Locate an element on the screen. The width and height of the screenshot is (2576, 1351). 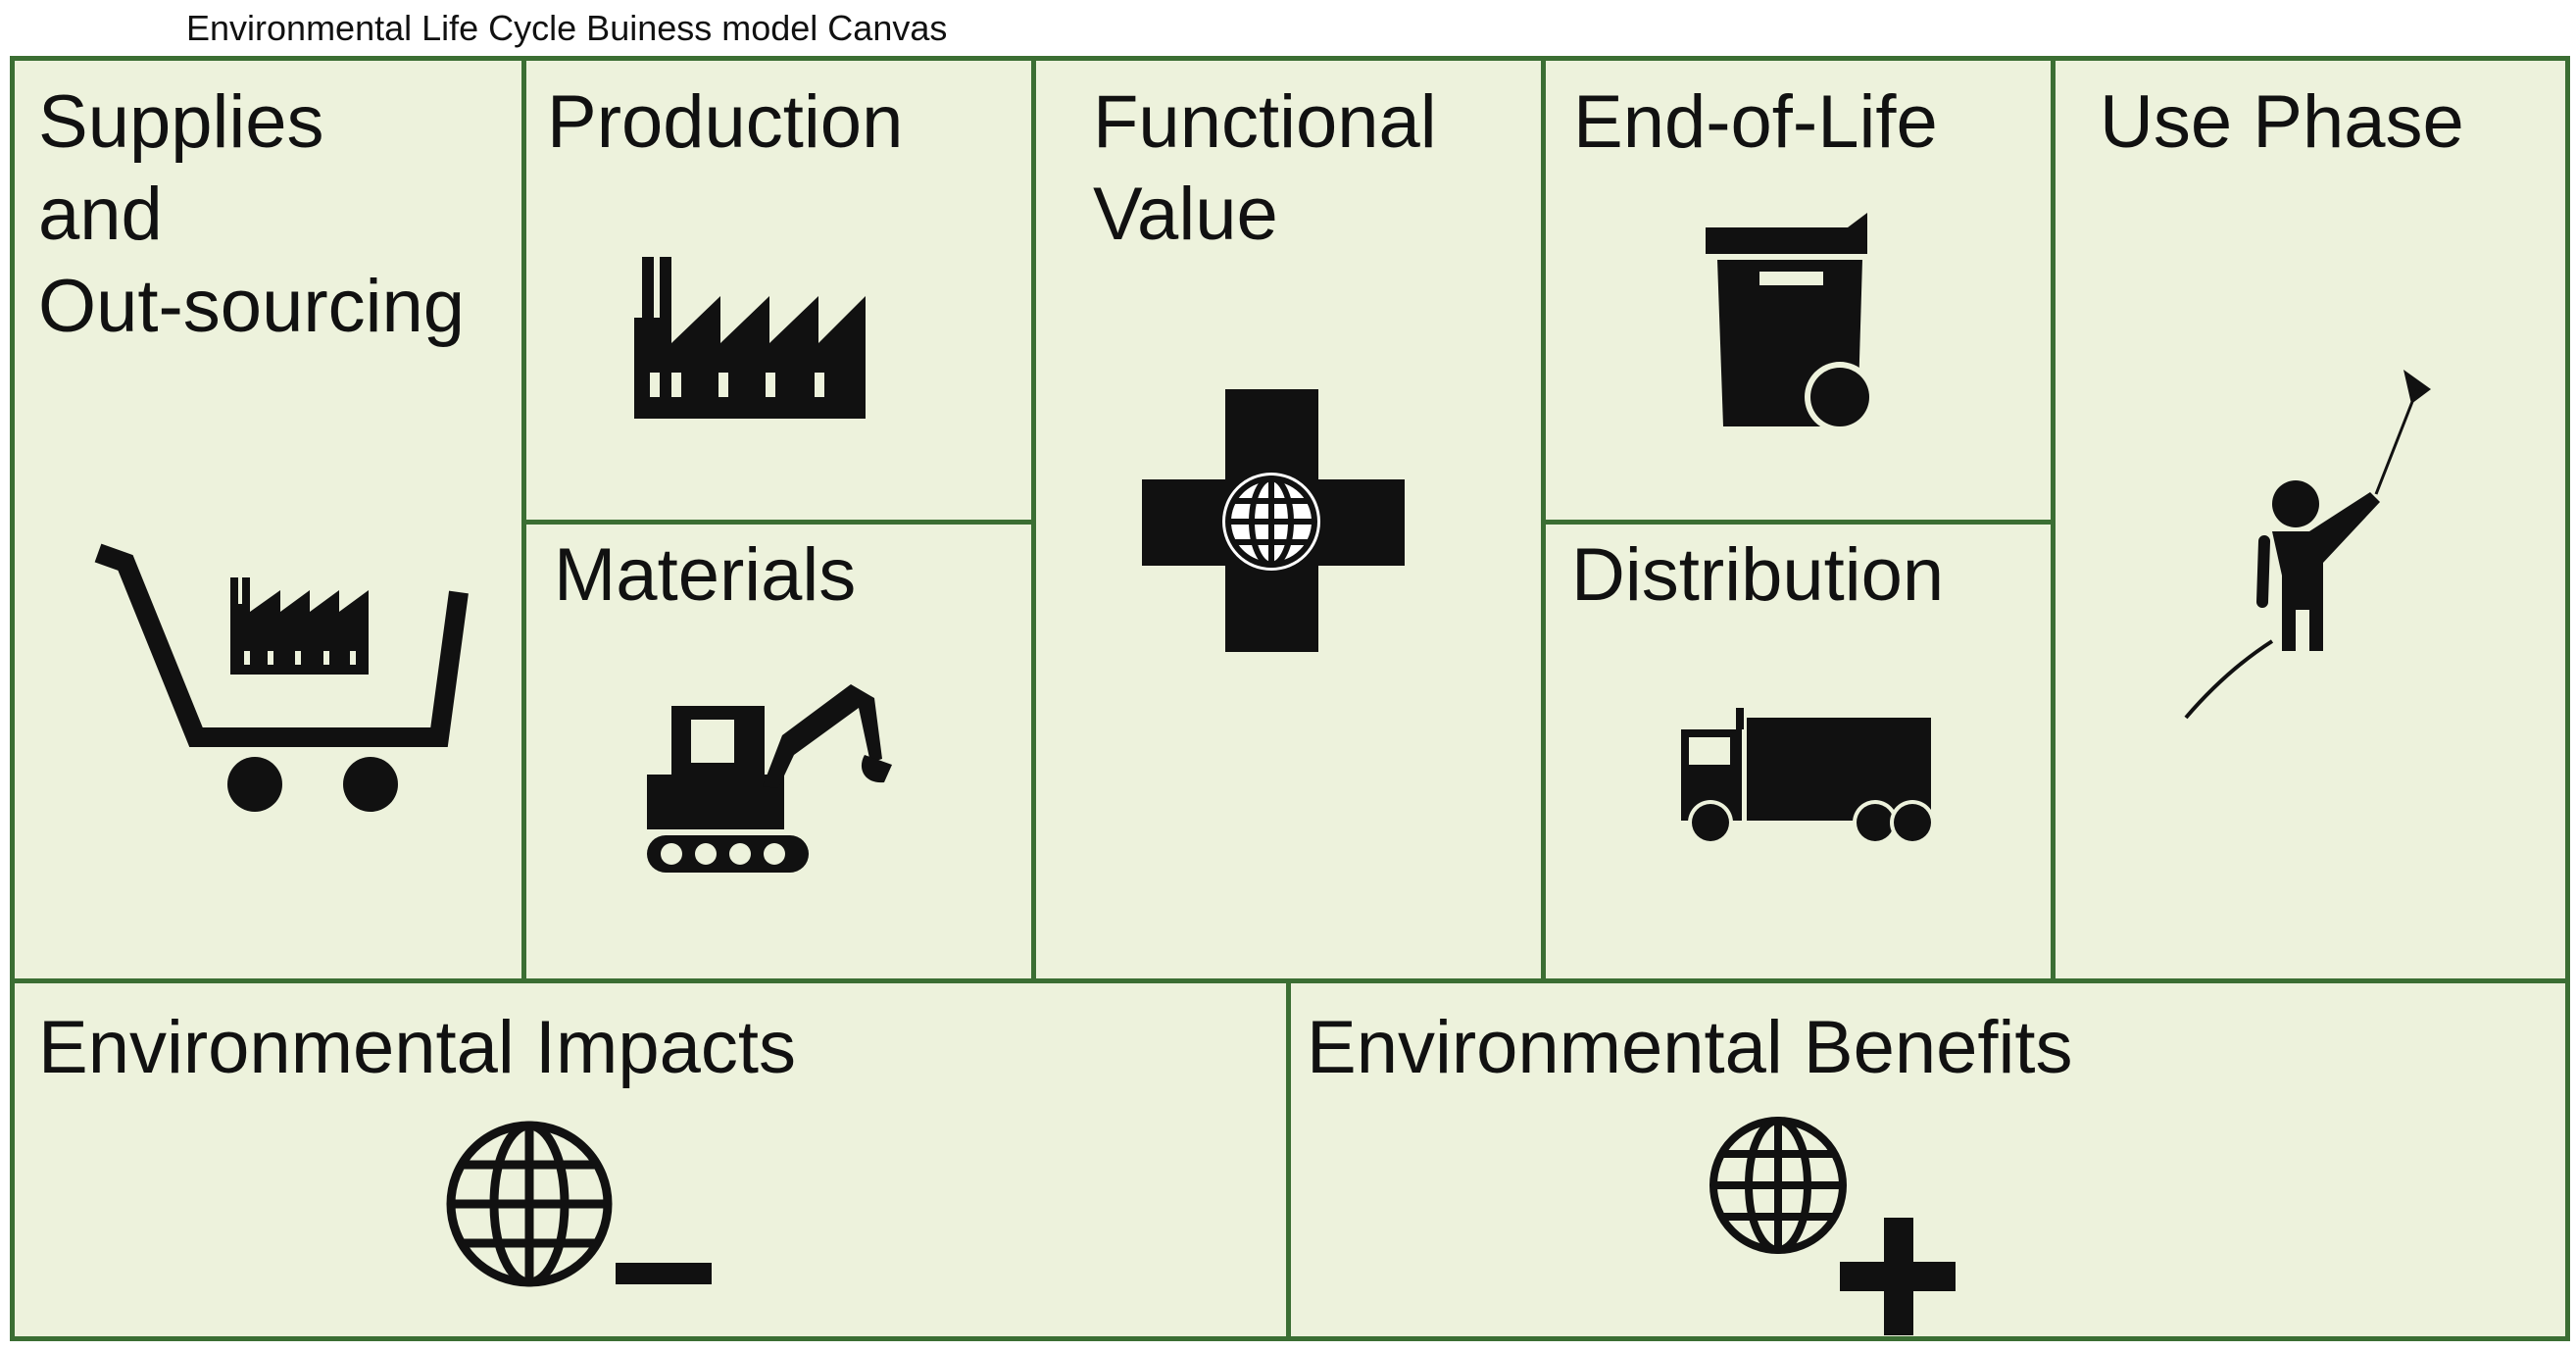
shopping-cart-with-factory-icon is located at coordinates (281, 678).